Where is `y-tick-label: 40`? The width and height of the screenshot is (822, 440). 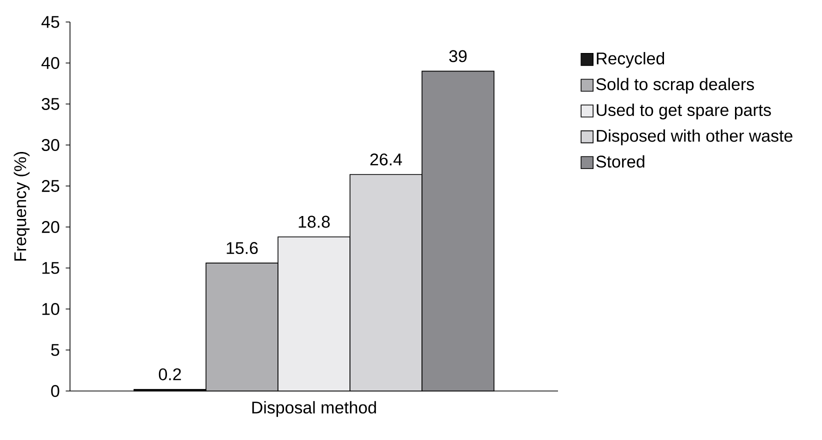
y-tick-label: 40 is located at coordinates (50, 63).